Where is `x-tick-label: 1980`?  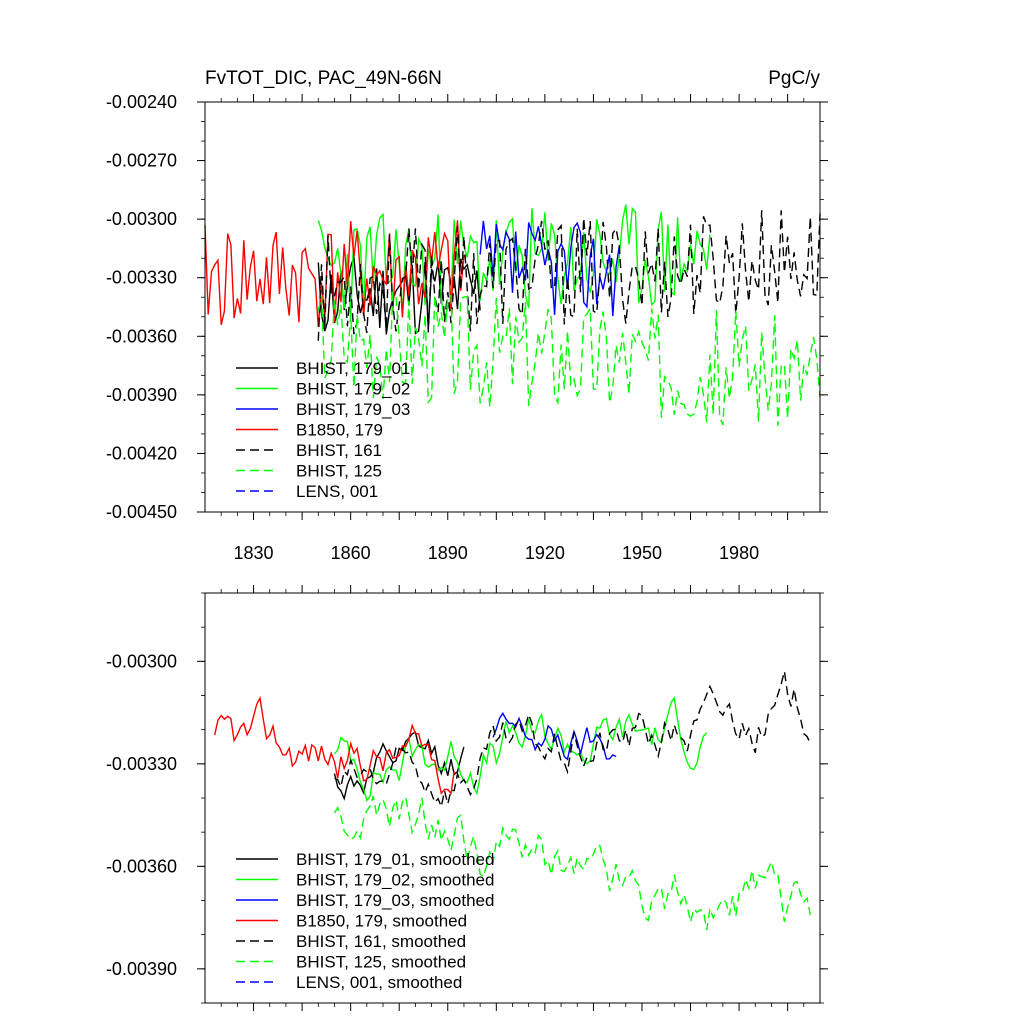 x-tick-label: 1980 is located at coordinates (739, 553).